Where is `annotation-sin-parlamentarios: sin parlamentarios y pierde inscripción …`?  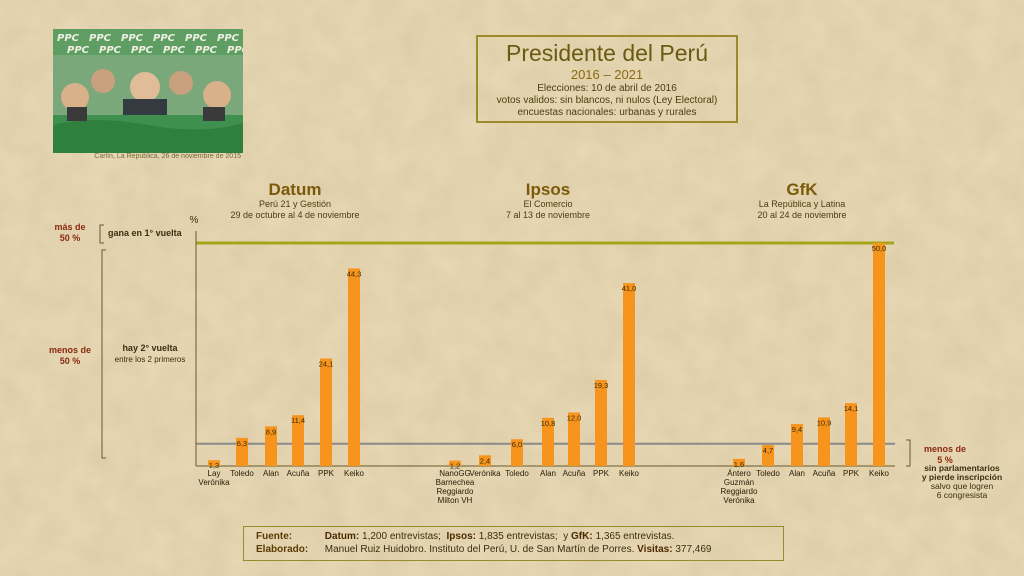 annotation-sin-parlamentarios: sin parlamentarios y pierde inscripción … is located at coordinates (962, 482).